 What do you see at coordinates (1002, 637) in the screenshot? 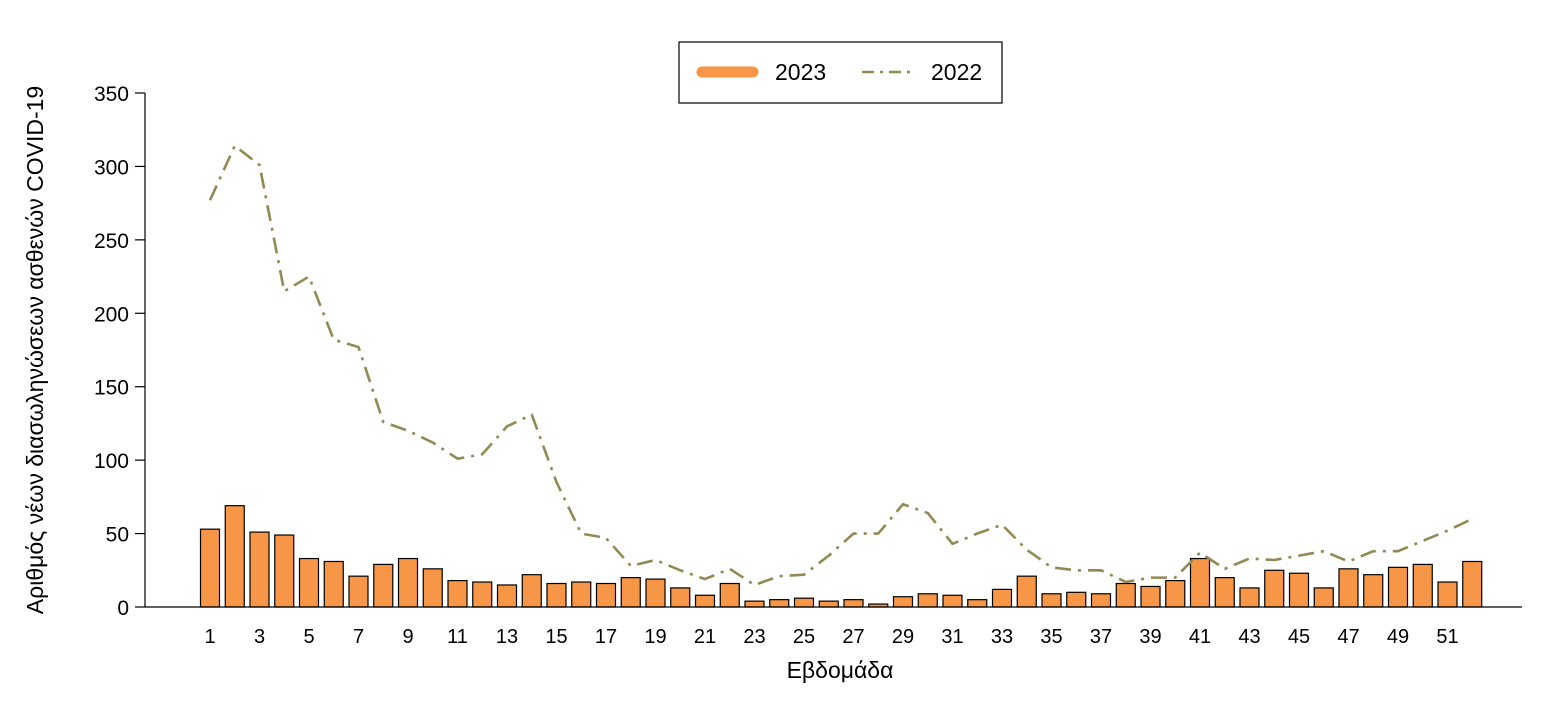
I see `x-tick-label: 33` at bounding box center [1002, 637].